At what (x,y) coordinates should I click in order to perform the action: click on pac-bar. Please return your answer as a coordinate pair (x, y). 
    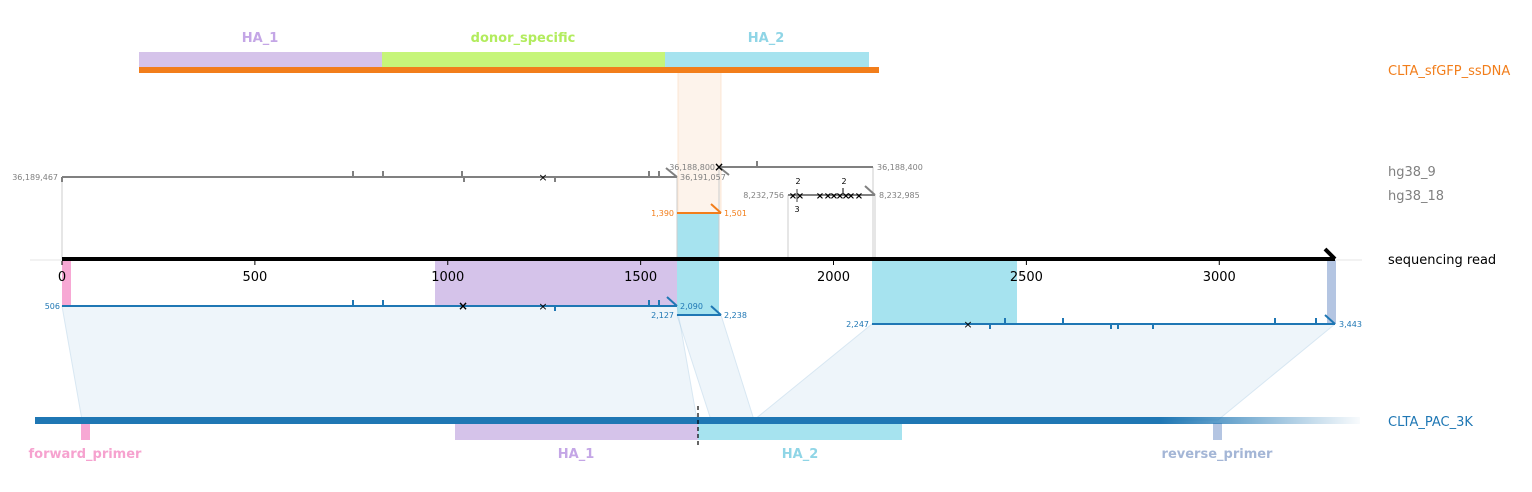
    Looking at the image, I should click on (597, 420).